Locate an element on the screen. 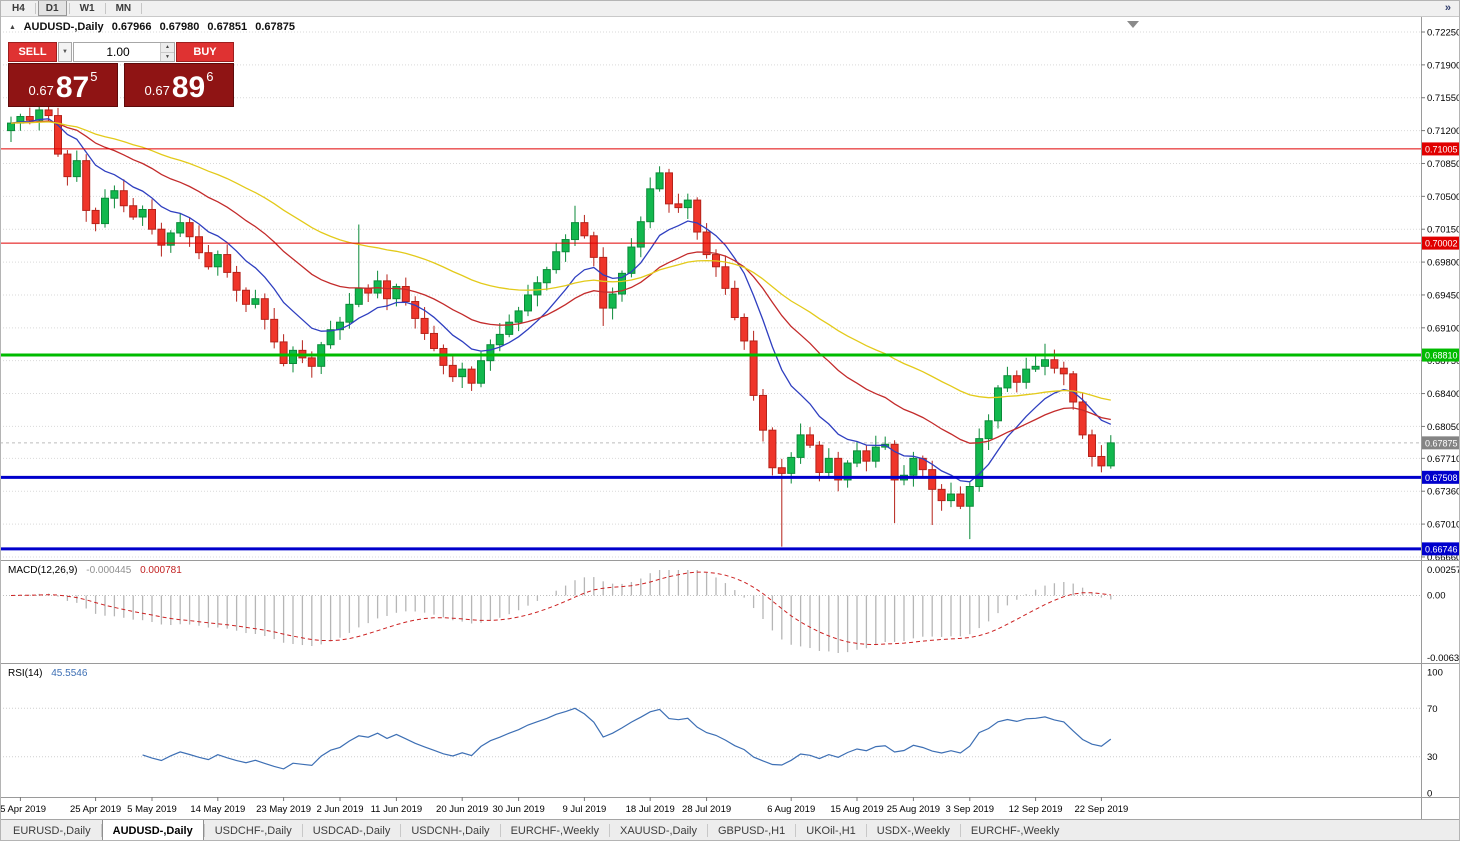 The height and width of the screenshot is (841, 1460). svg-text: 15 Apr 2019 is located at coordinates (23, 809).